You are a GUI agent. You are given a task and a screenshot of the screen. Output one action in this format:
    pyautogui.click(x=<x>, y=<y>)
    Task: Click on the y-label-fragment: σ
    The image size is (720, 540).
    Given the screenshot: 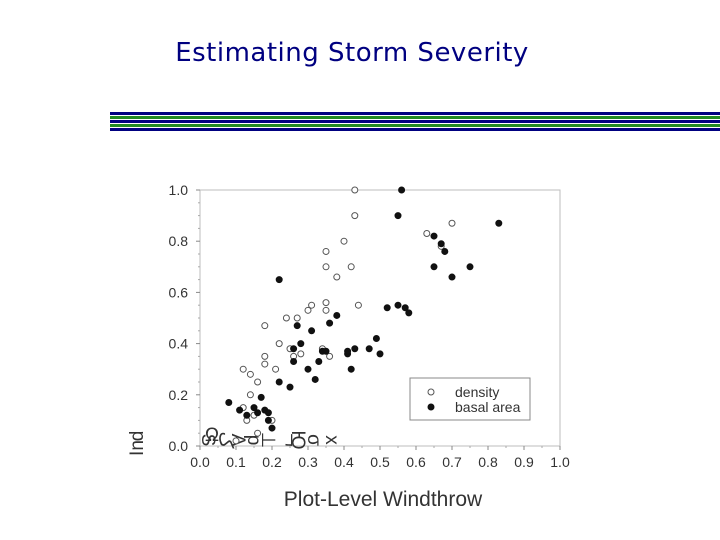 What is the action you would take?
    pyautogui.click(x=313, y=440)
    